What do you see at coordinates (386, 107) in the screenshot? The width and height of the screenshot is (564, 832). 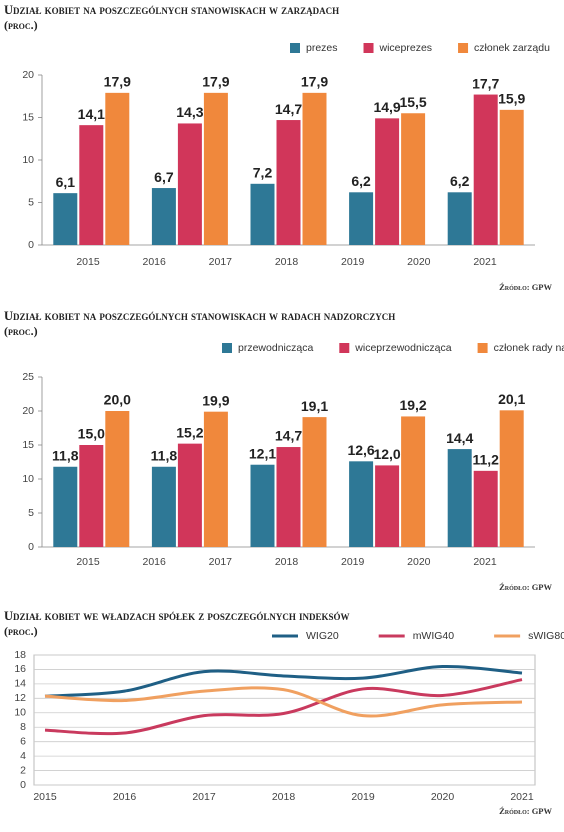 I see `value-label: 14,9` at bounding box center [386, 107].